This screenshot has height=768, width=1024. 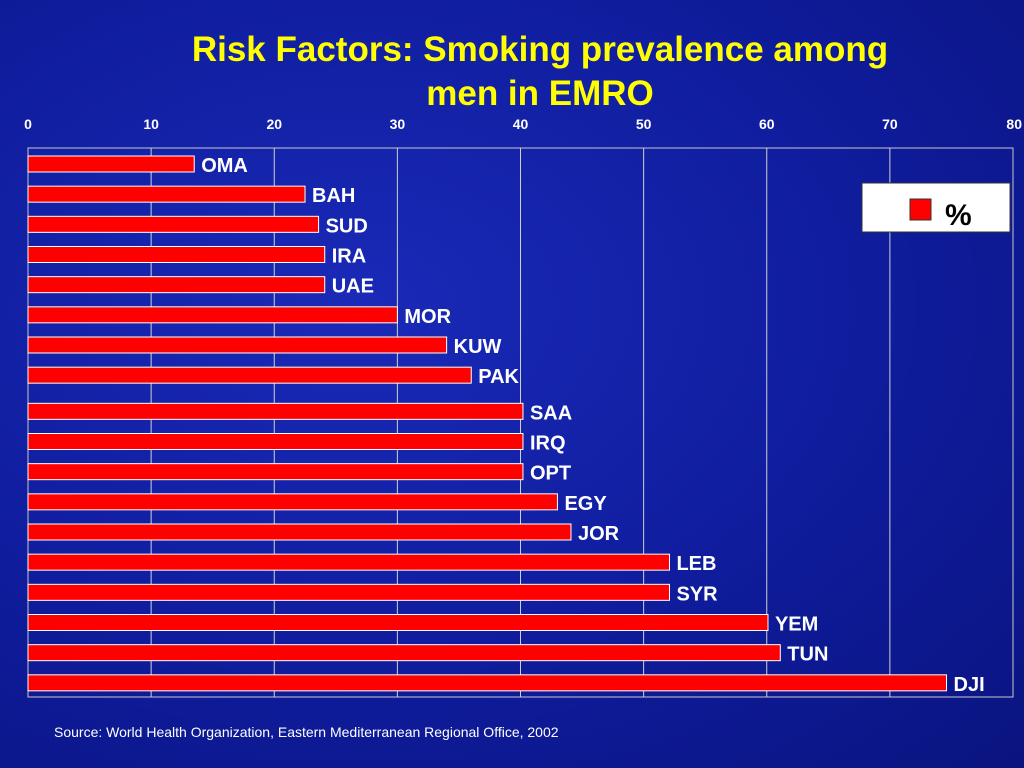 I want to click on bar-label-mor: MOR, so click(x=427, y=317).